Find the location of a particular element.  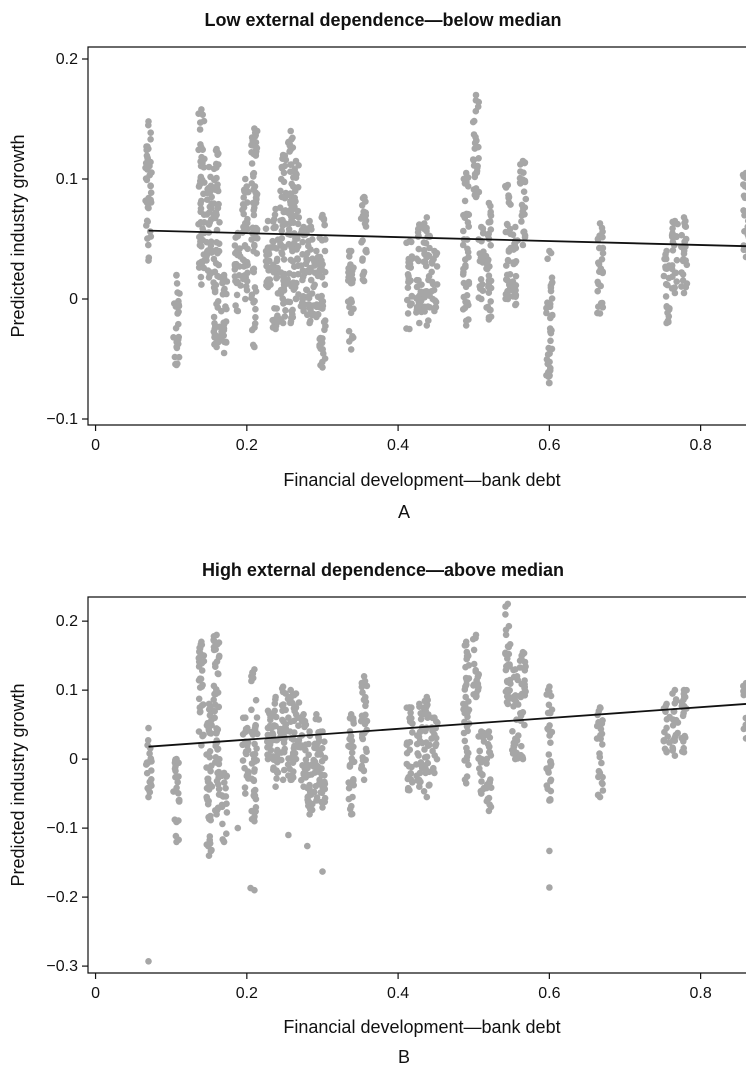

y-tick-label: −0.2 is located at coordinates (62, 897).